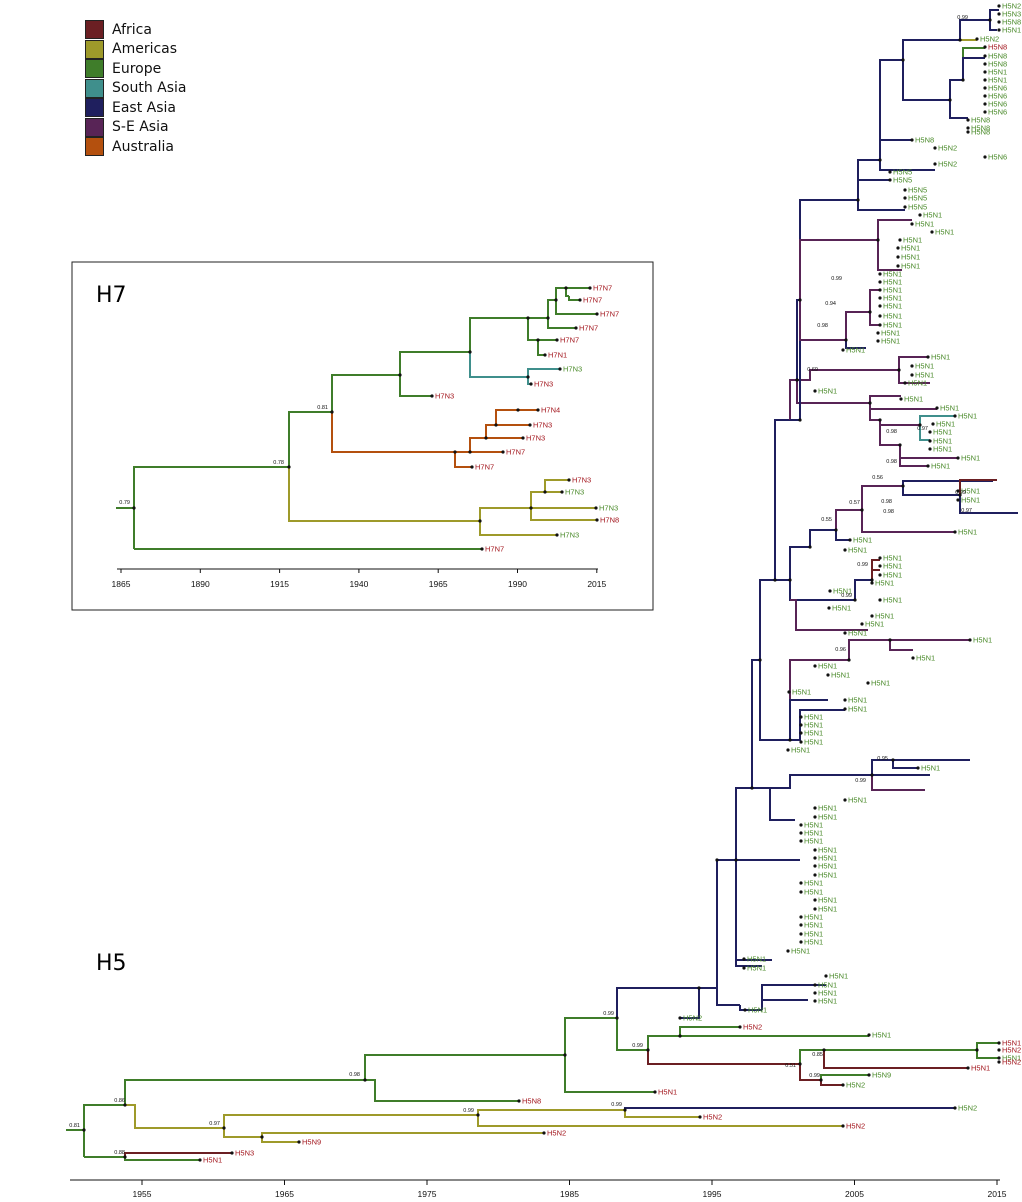 This screenshot has width=1022, height=1202. I want to click on h7-axis-tick-label: 1990, so click(517, 584).